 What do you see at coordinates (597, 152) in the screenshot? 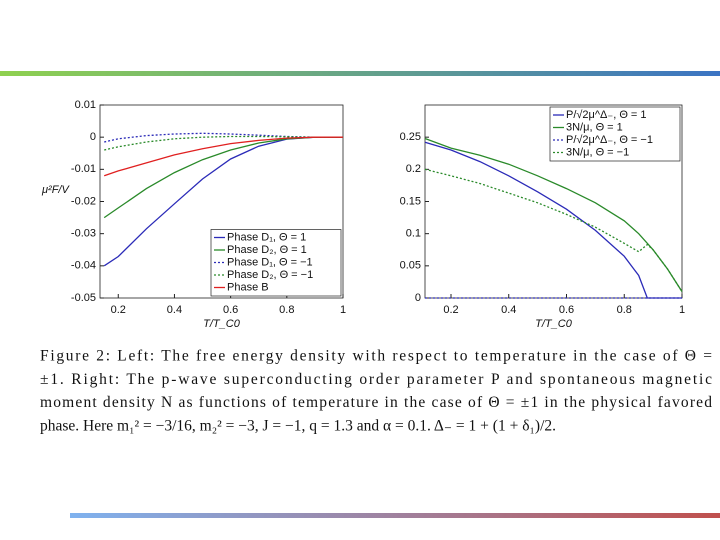
I see `legend-label: 3N/μ, Θ = −1` at bounding box center [597, 152].